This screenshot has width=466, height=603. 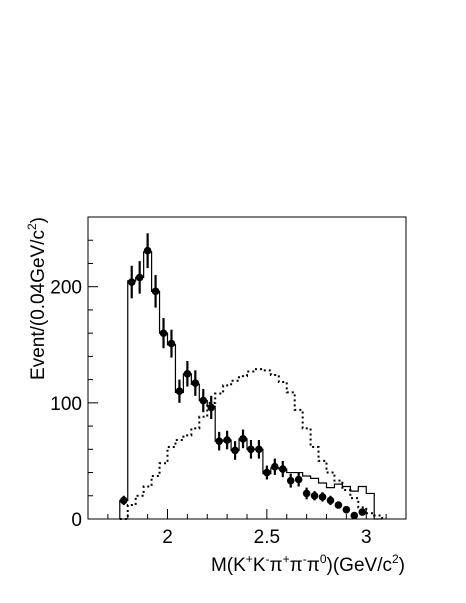 What do you see at coordinates (267, 537) in the screenshot?
I see `x-tick-label: 2.5` at bounding box center [267, 537].